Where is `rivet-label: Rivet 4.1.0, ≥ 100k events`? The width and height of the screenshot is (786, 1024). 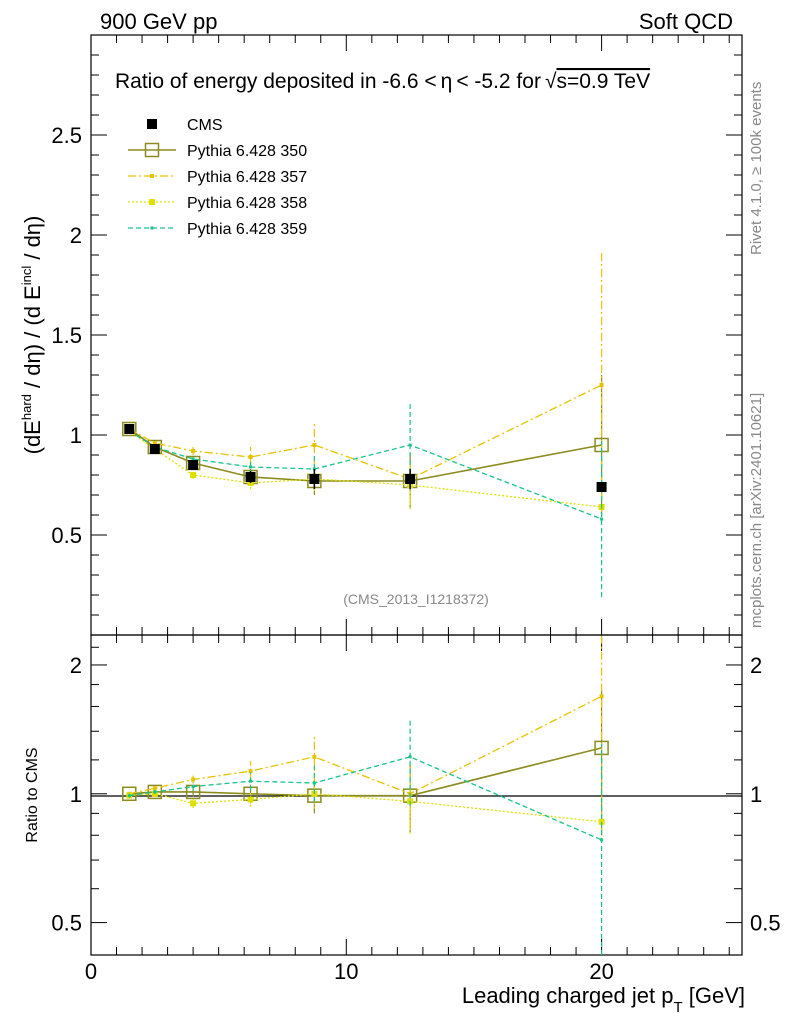 rivet-label: Rivet 4.1.0, ≥ 100k events is located at coordinates (756, 168).